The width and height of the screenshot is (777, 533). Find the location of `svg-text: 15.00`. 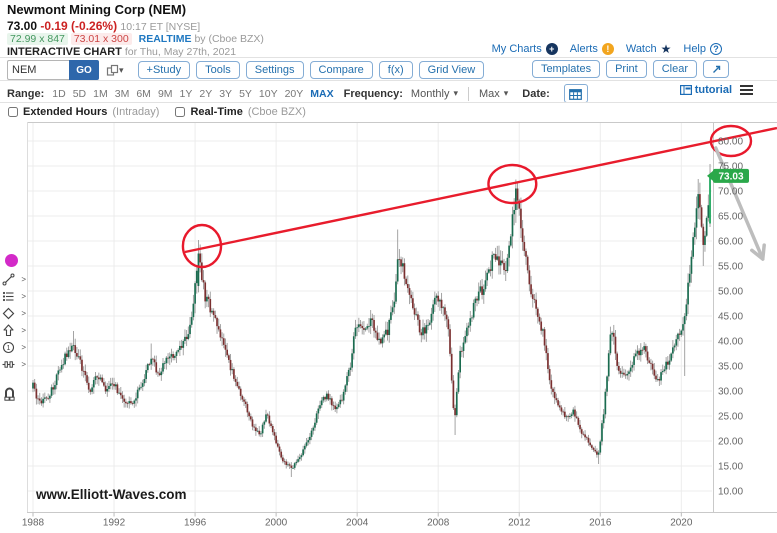

svg-text: 15.00 is located at coordinates (730, 467).